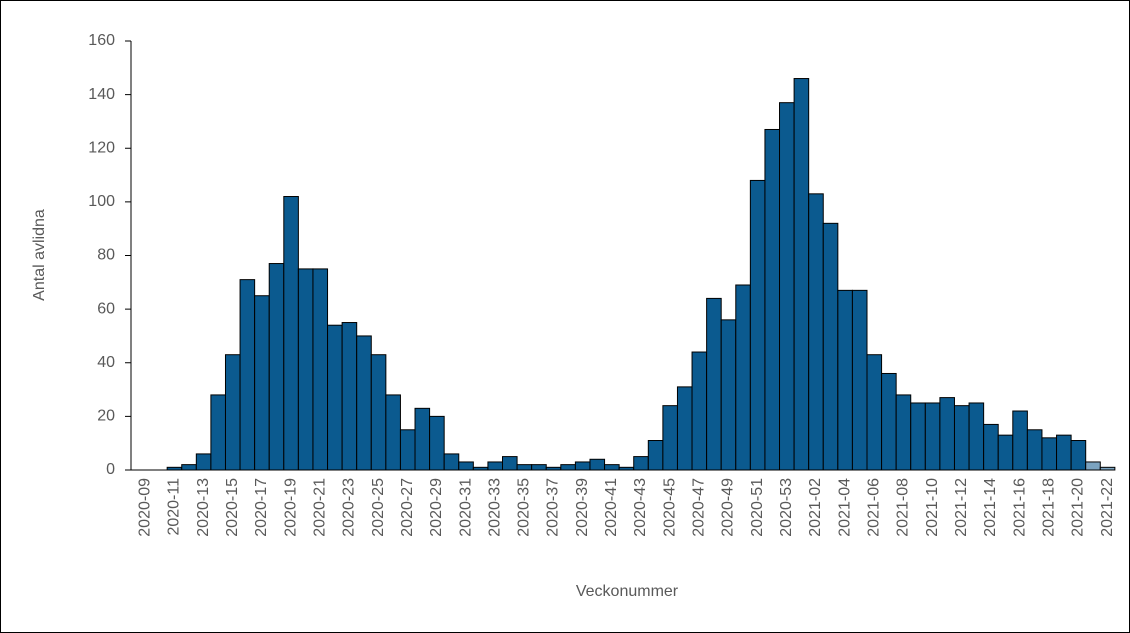 The image size is (1130, 633). Describe the element at coordinates (990, 507) in the screenshot. I see `x-tick-label: 2021-14` at that location.